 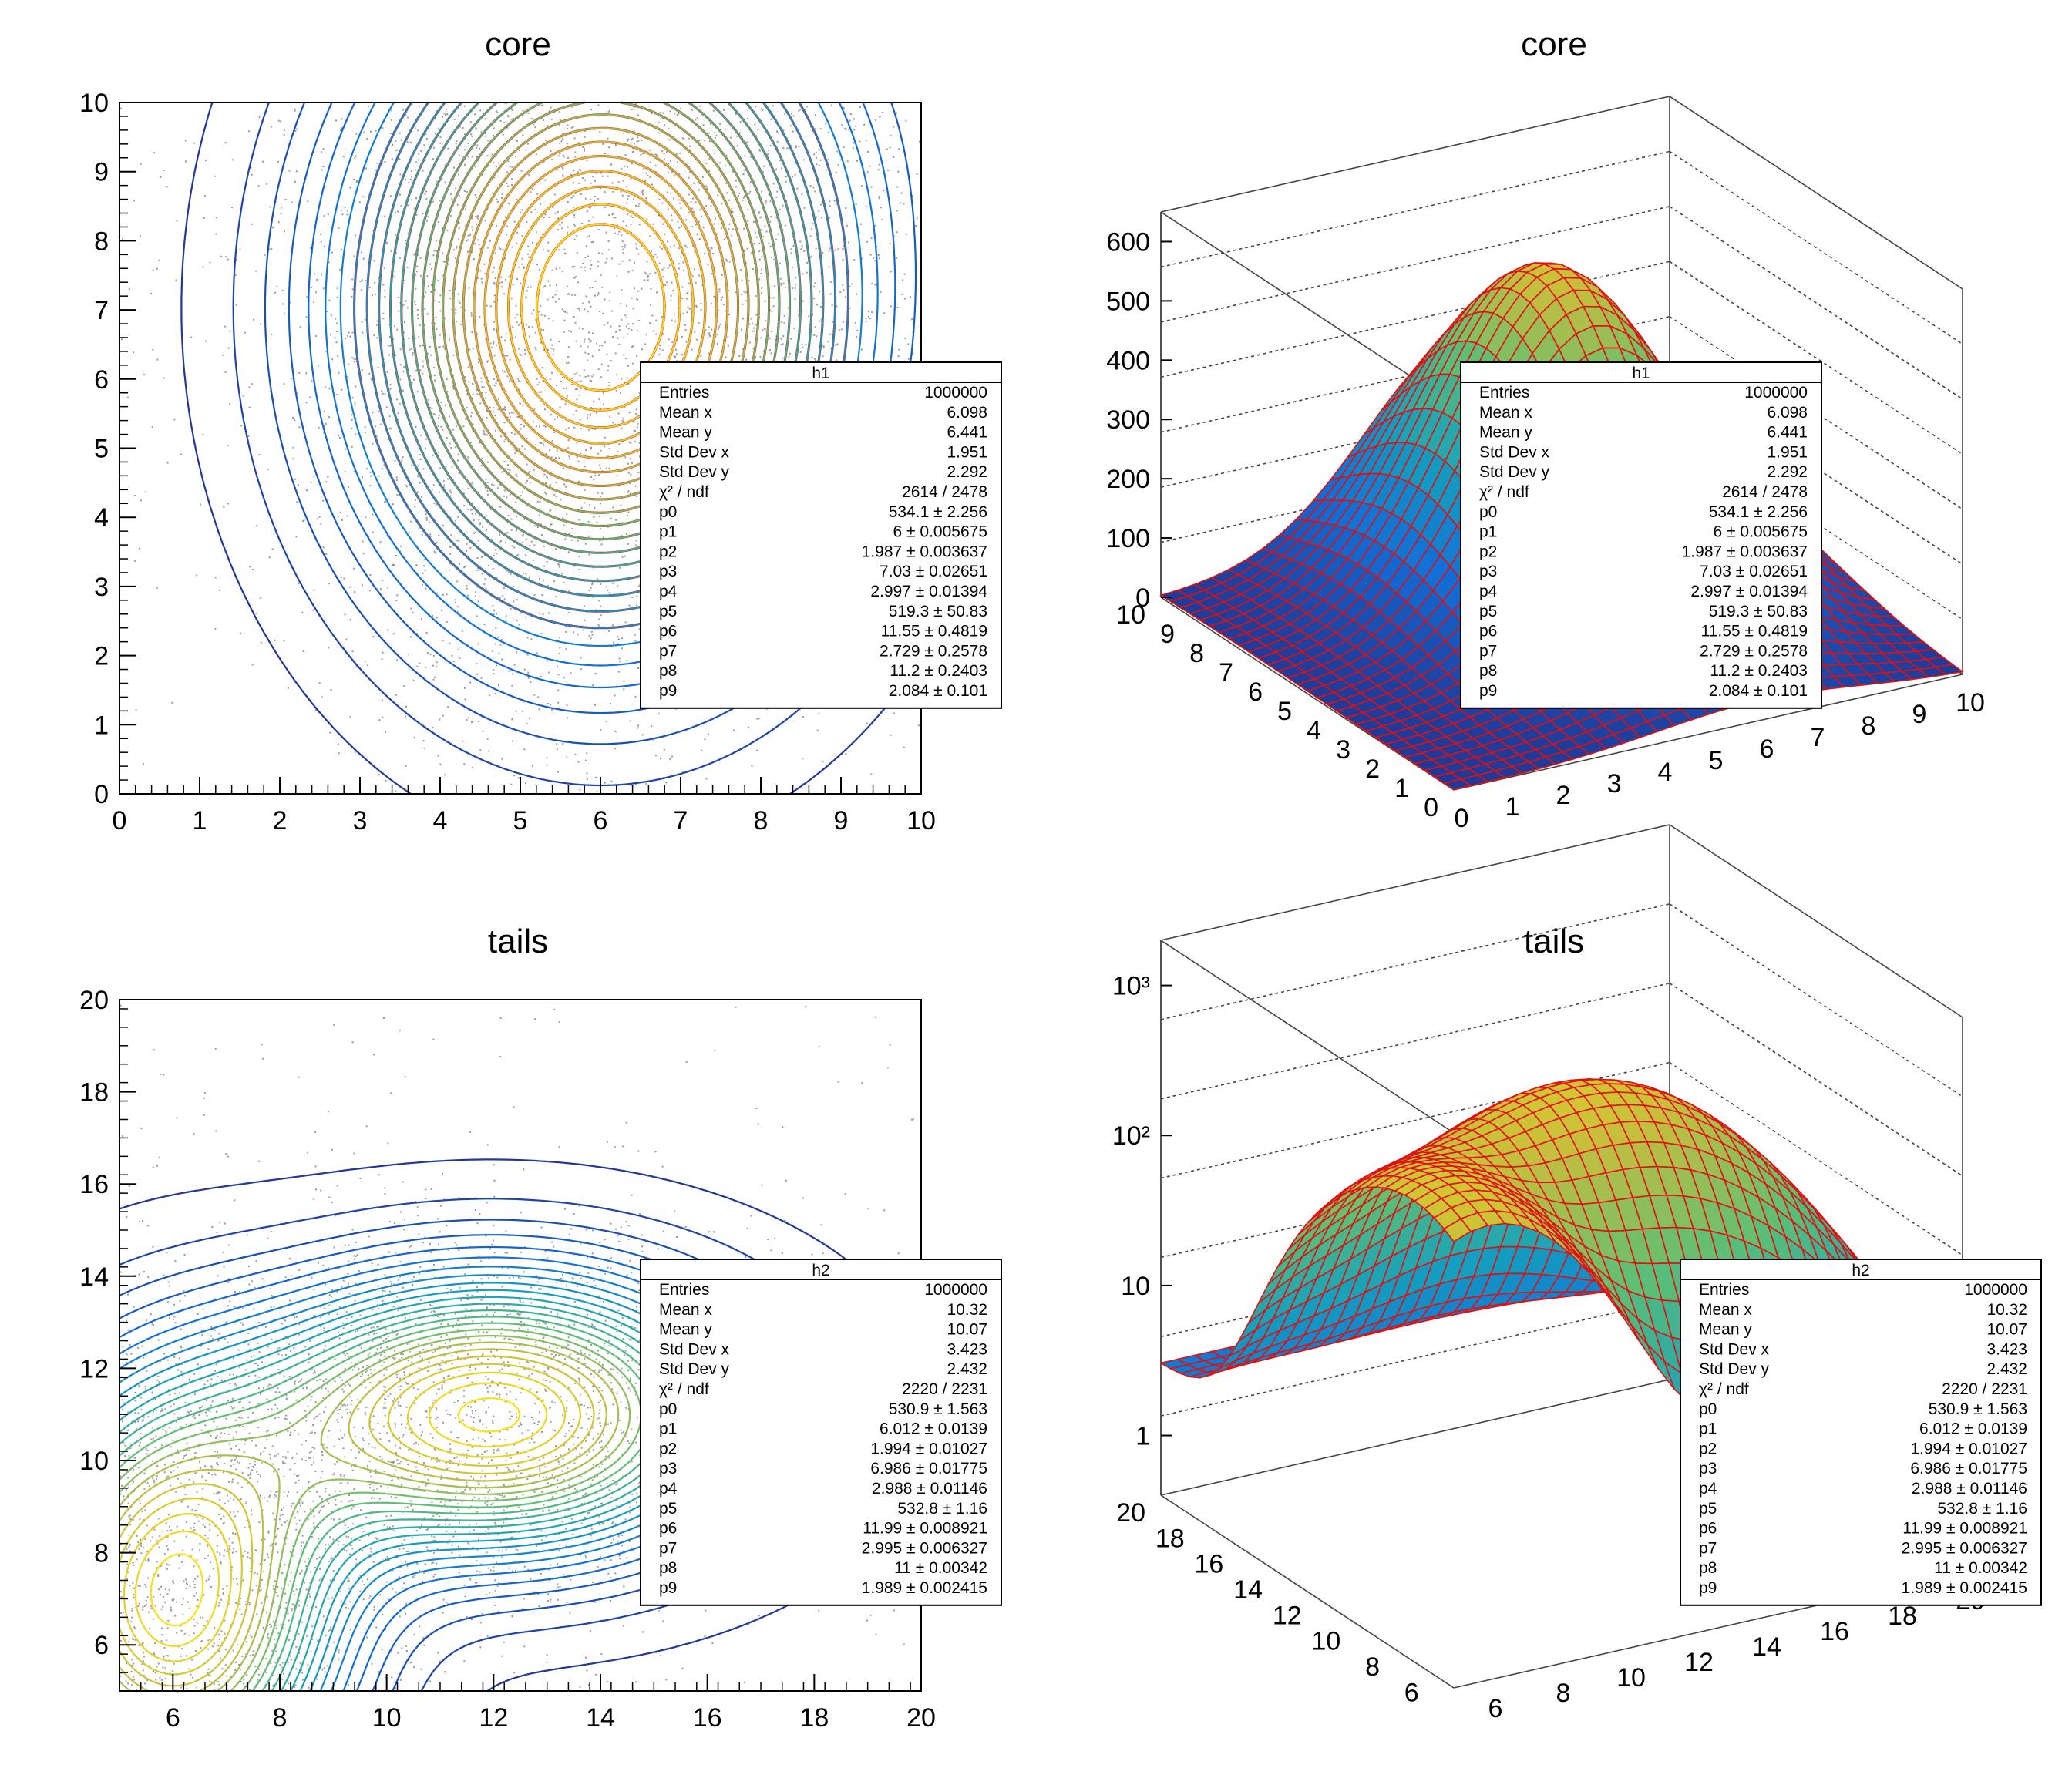 I want to click on x-tick-label: 12, so click(x=1699, y=1662).